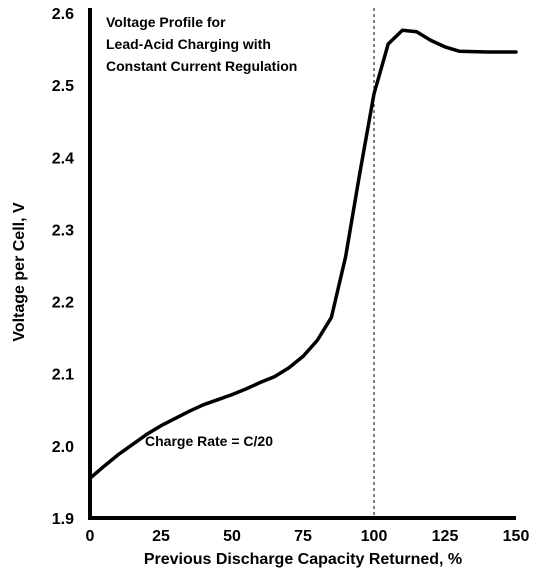  Describe the element at coordinates (63, 303) in the screenshot. I see `y-tick-label: 2.2` at that location.